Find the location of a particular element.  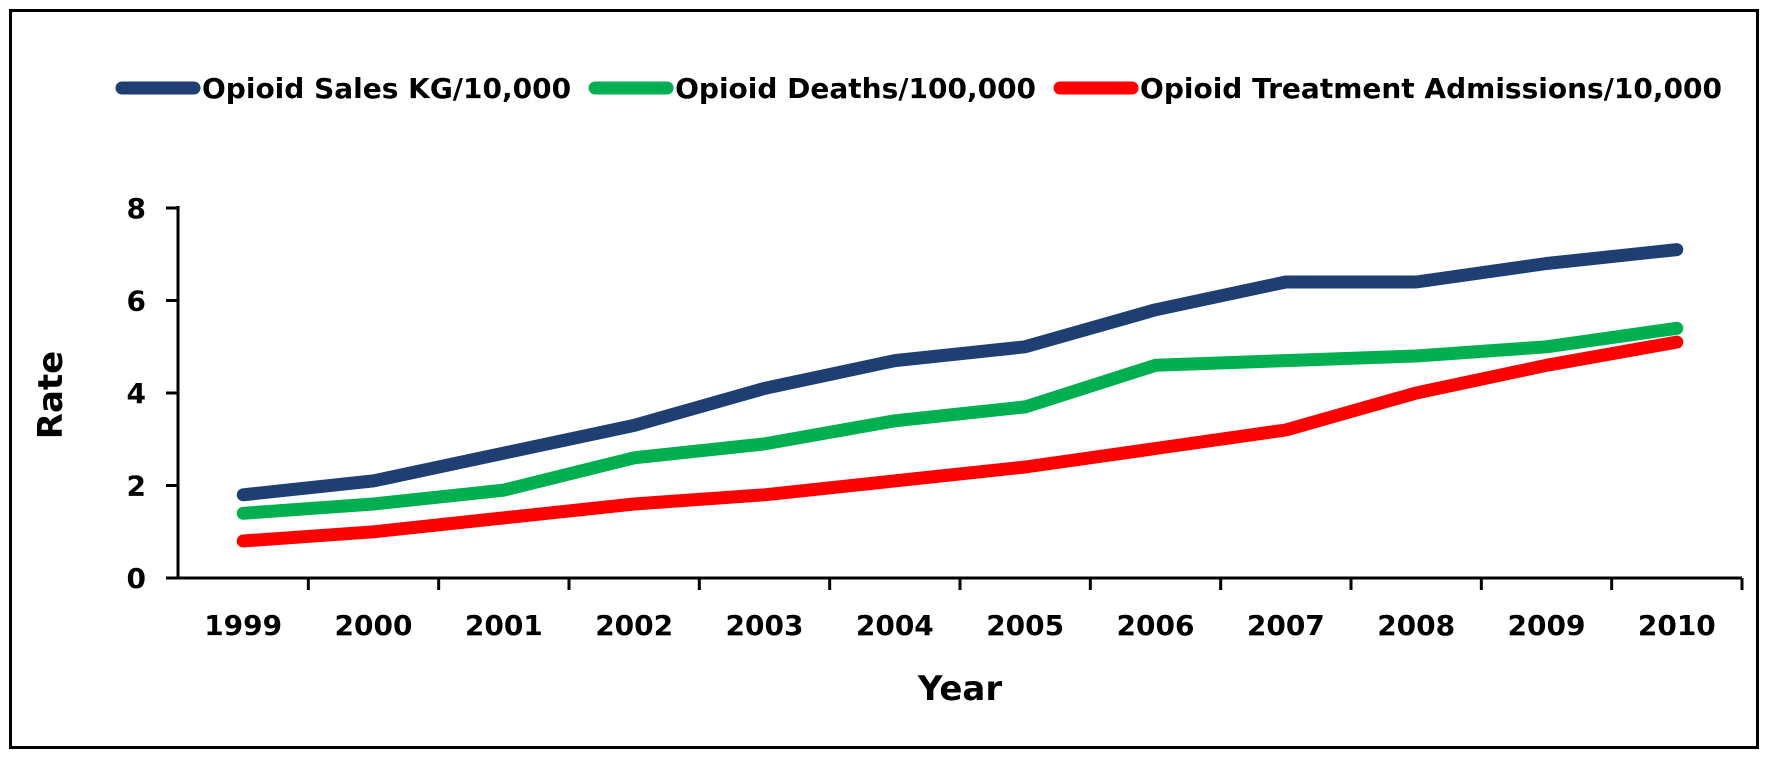

legend-label-2: Opioid Deaths/100,000 is located at coordinates (855, 88).